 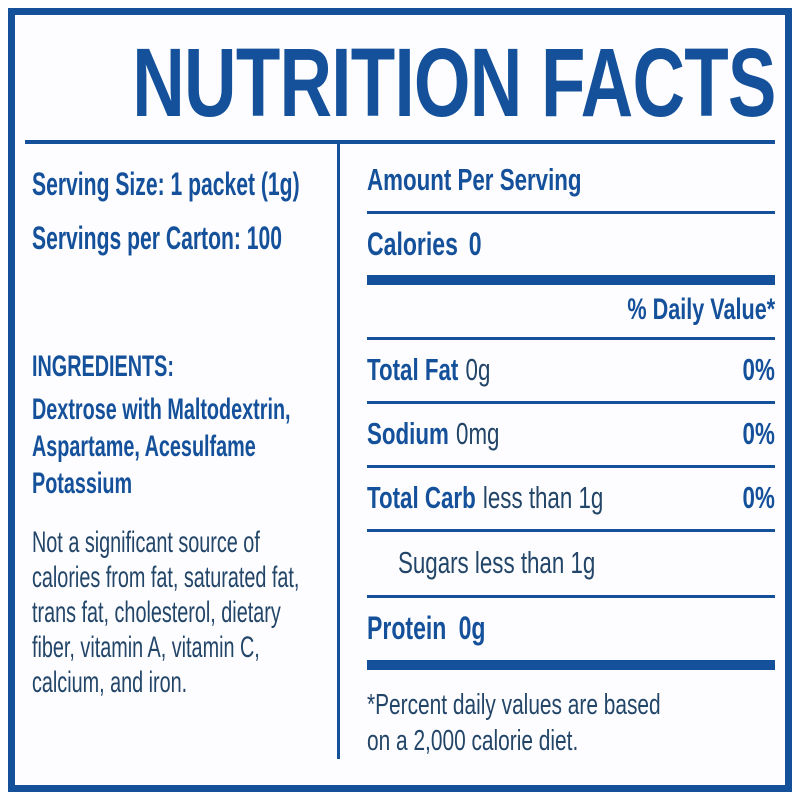 I want to click on nutrient-amount: 0g, so click(x=478, y=369).